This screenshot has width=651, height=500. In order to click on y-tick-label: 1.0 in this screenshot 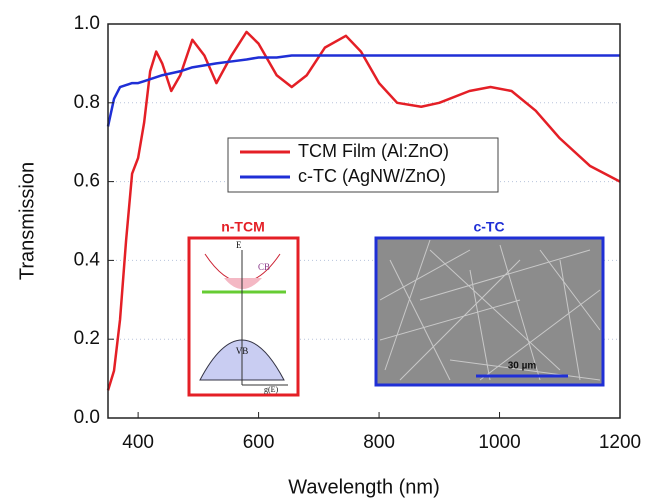, I will do `click(87, 23)`.